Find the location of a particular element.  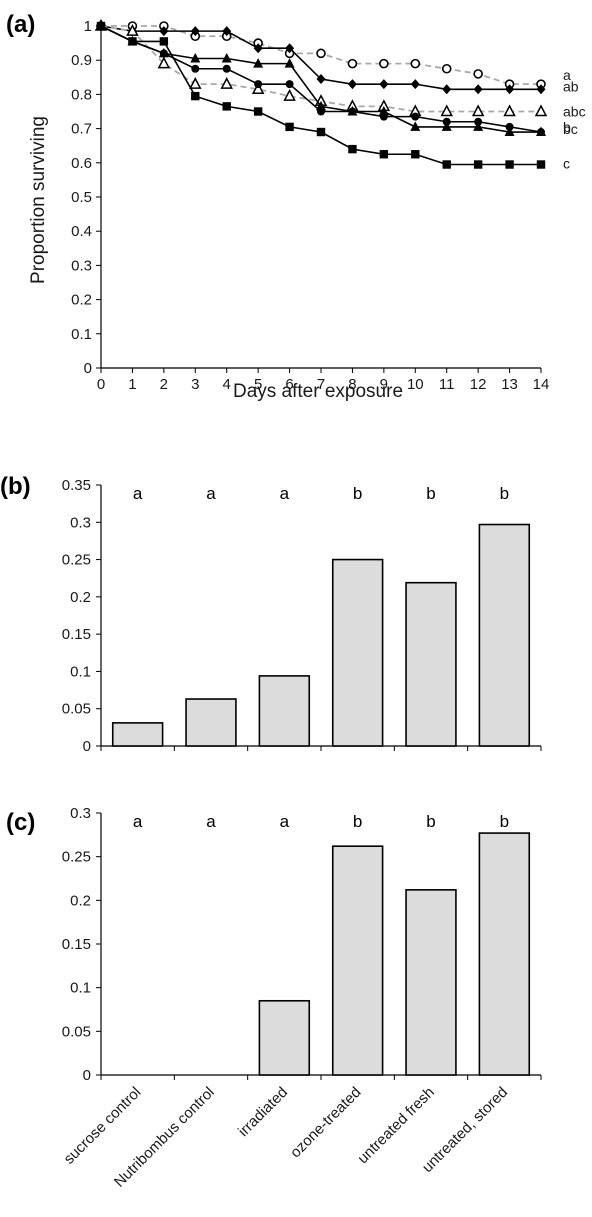

y-tick-label-b: 0.15 is located at coordinates (76, 634).